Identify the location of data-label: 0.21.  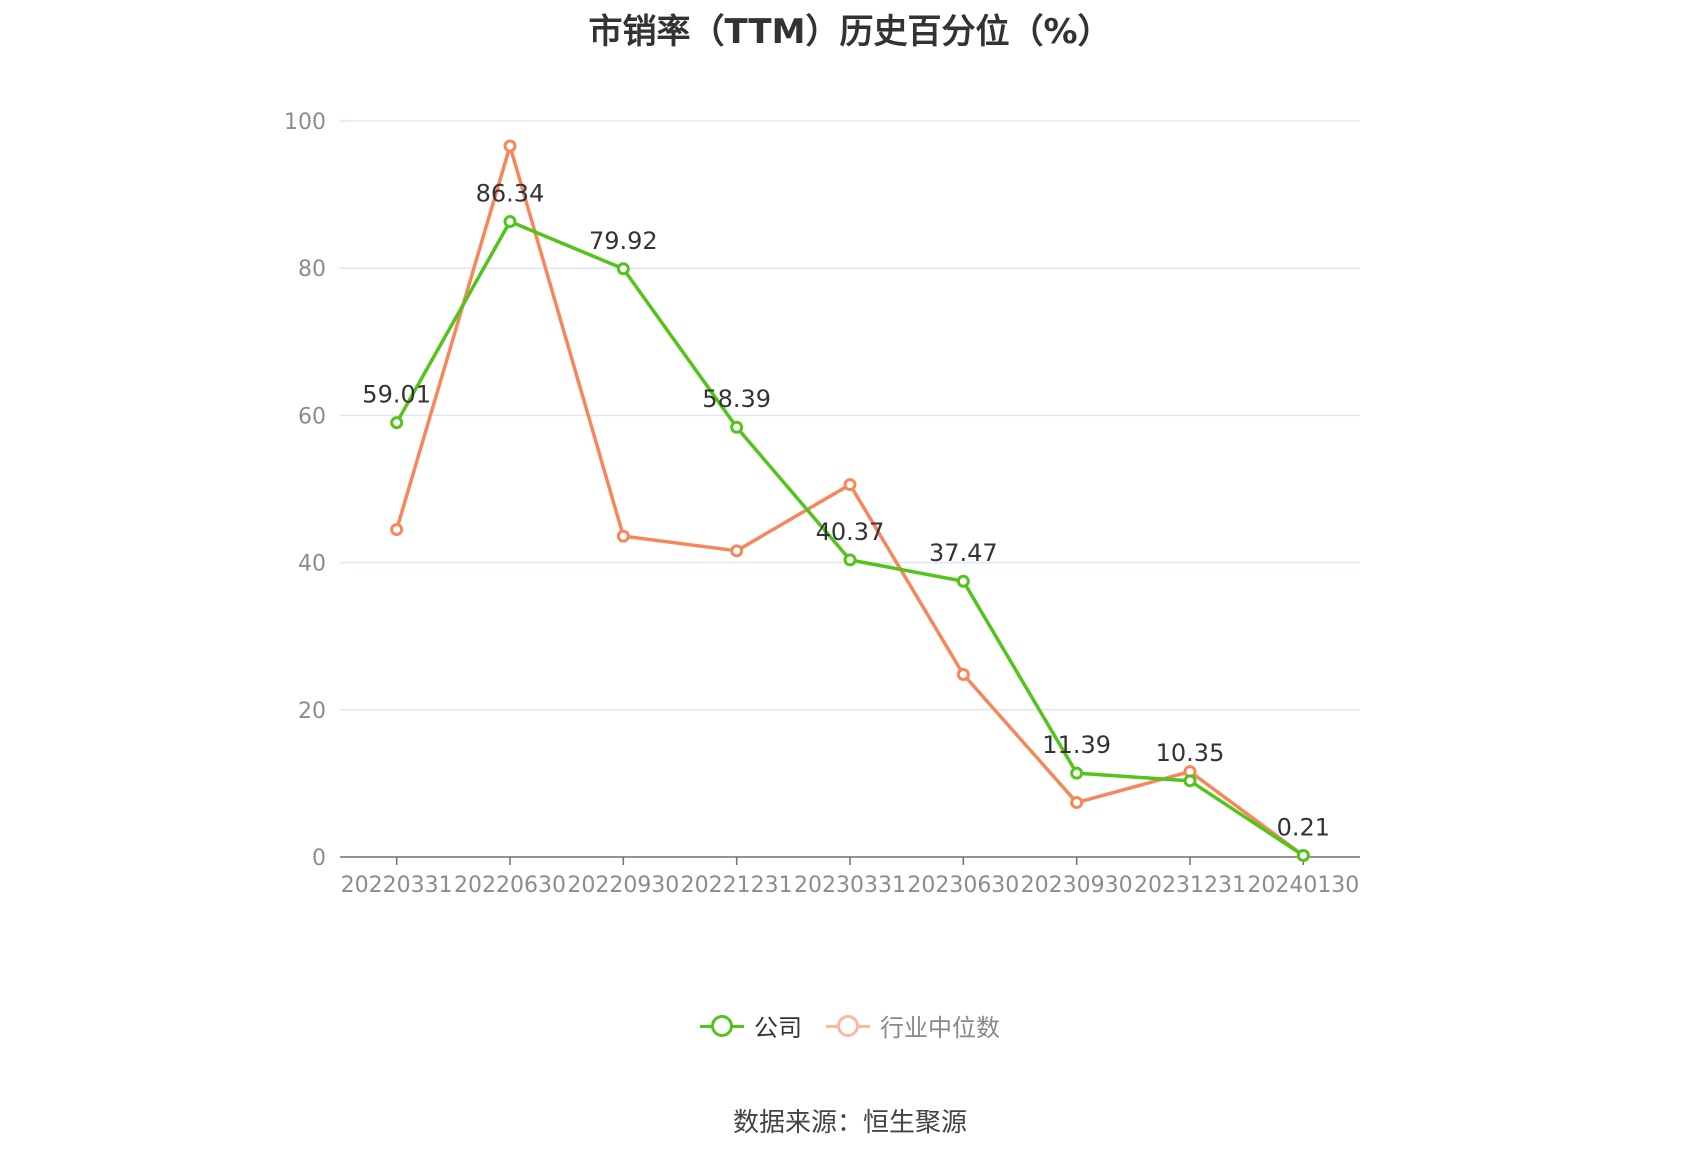
(1303, 827).